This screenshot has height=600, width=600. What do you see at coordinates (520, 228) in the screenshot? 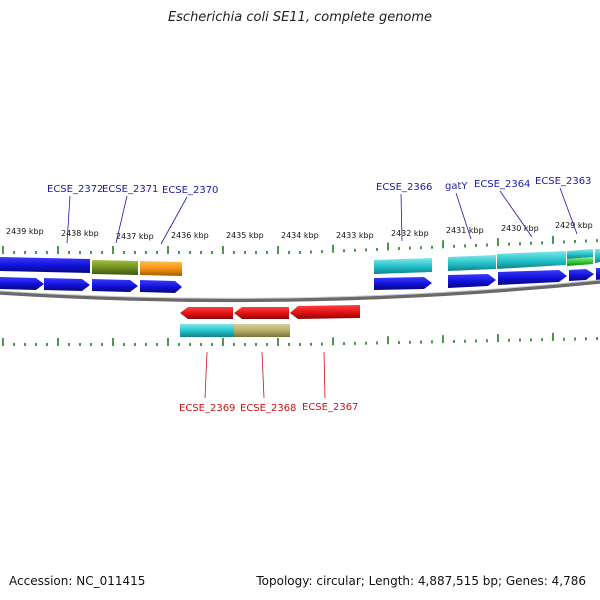
I see `scale-label: 2430 kbp` at bounding box center [520, 228].